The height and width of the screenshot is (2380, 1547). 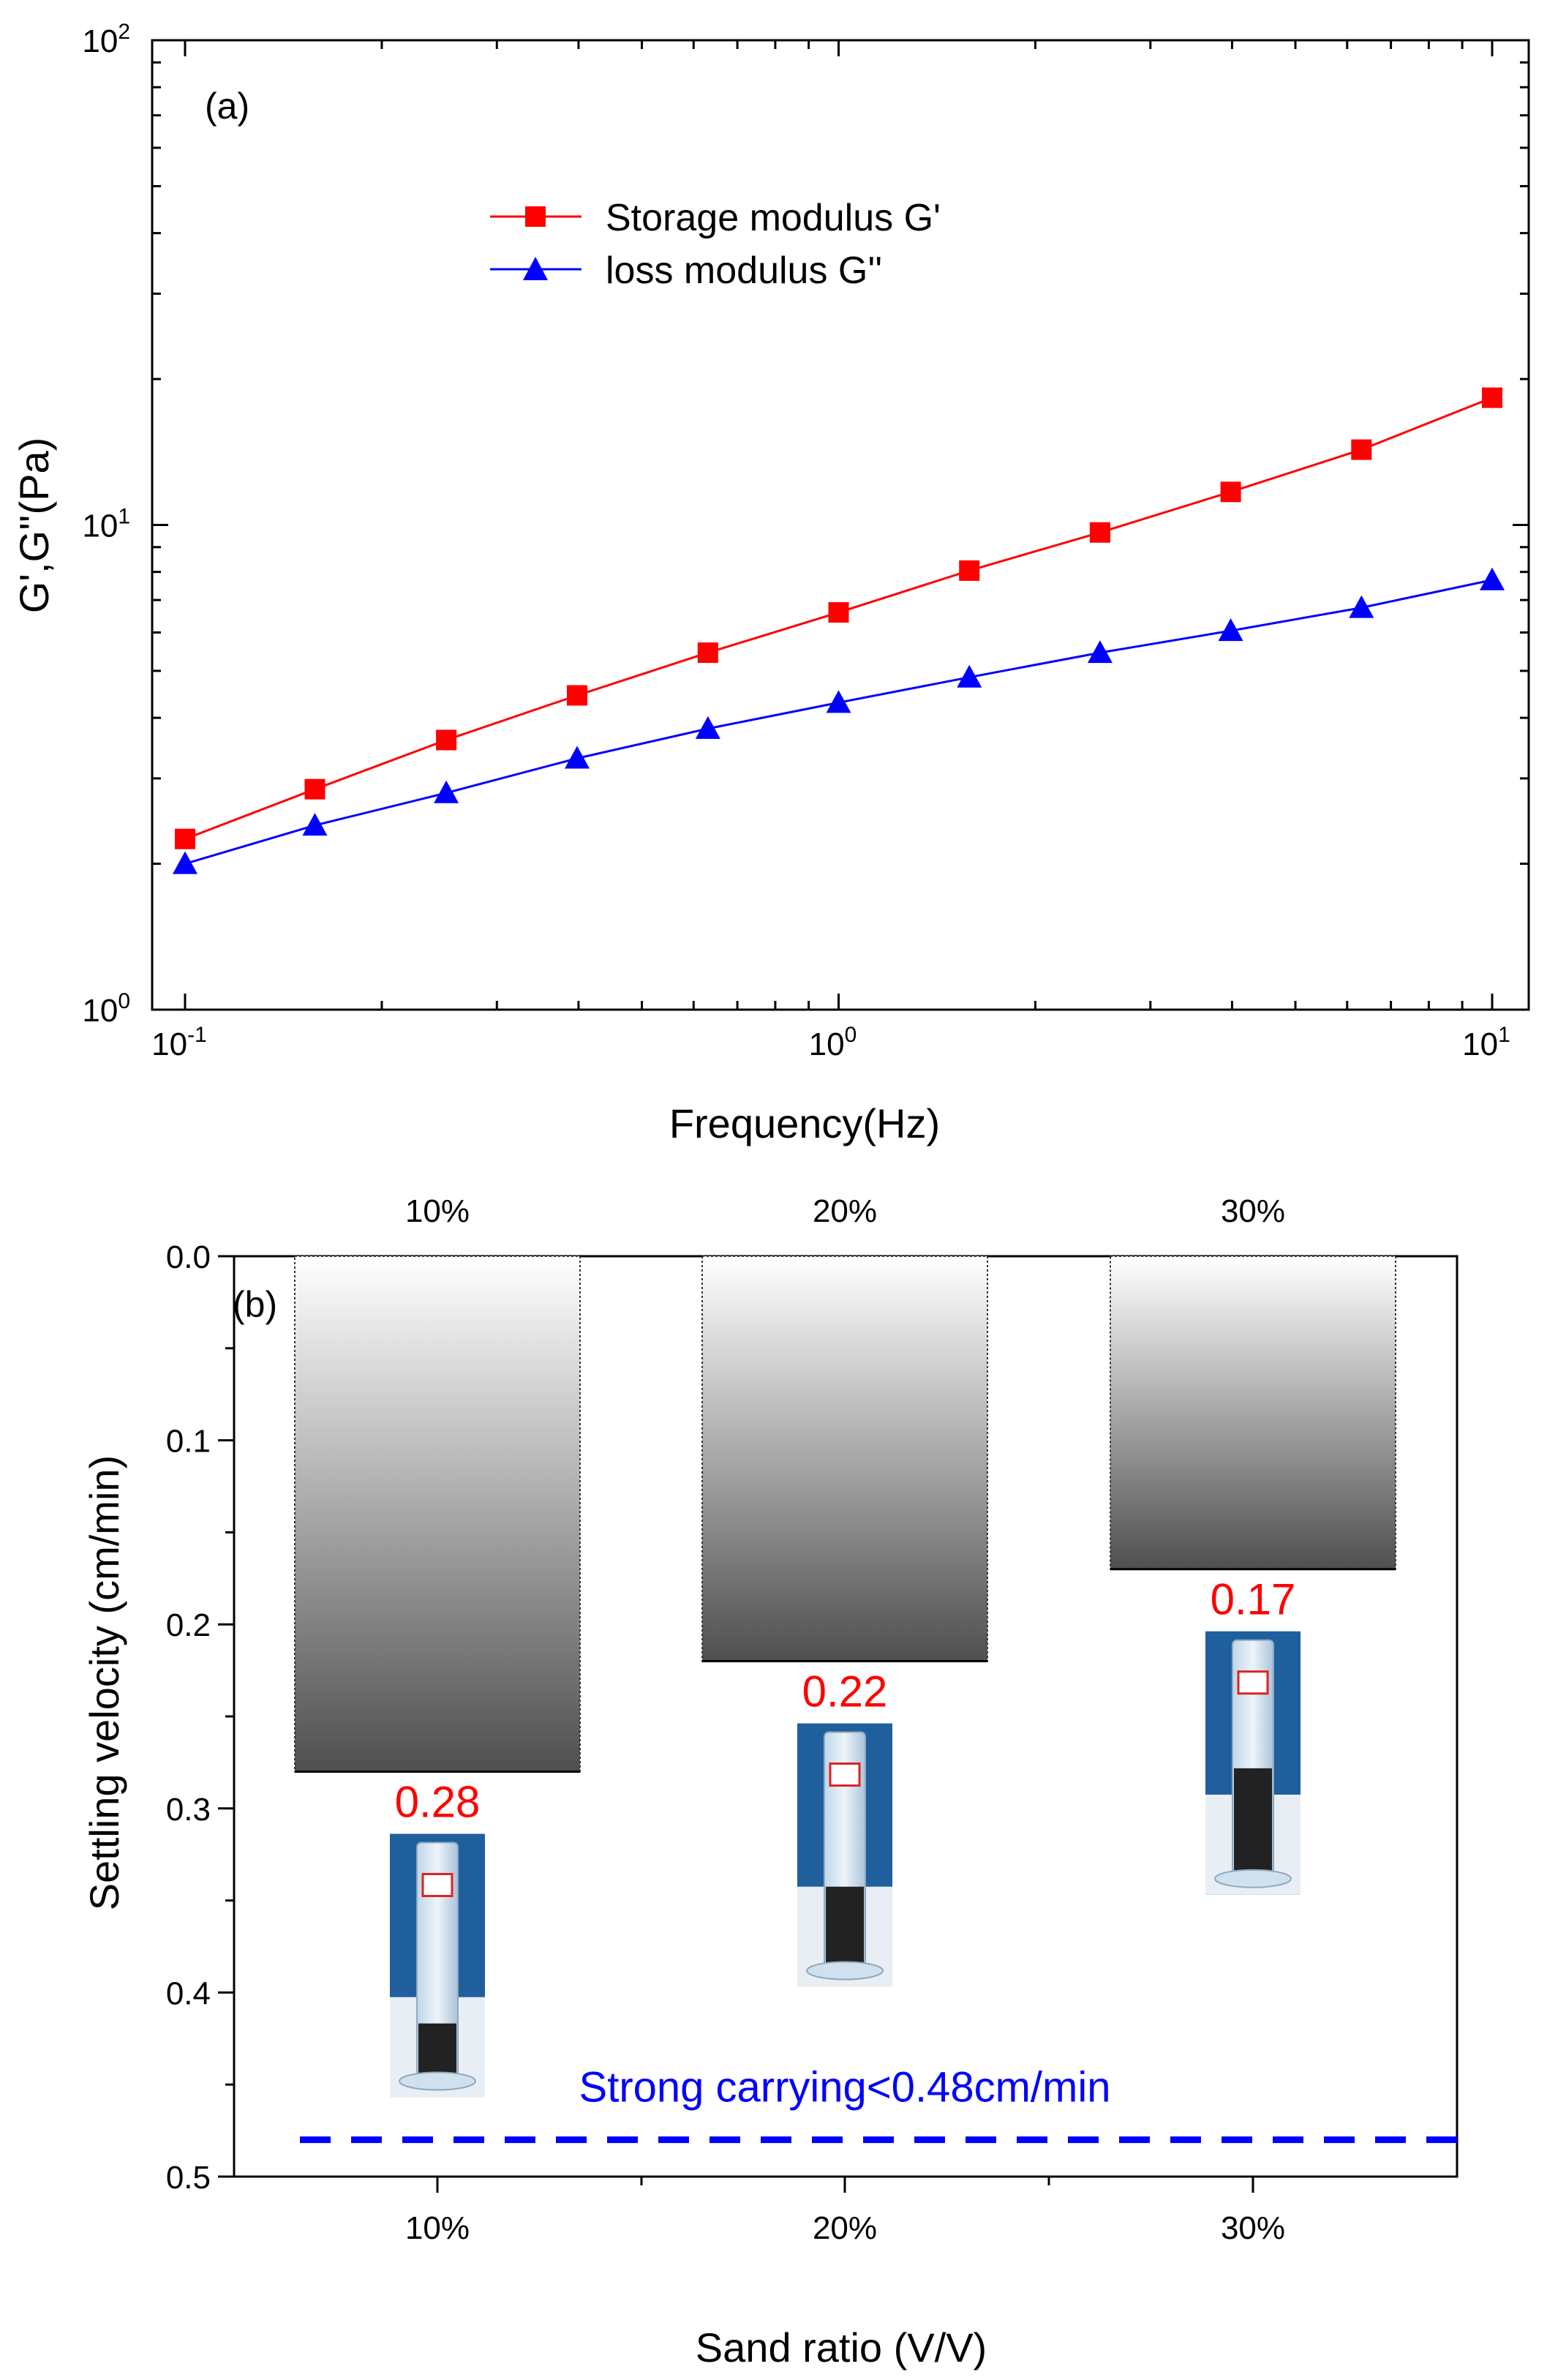 I want to click on y-tick-label: 0.3, so click(x=188, y=1810).